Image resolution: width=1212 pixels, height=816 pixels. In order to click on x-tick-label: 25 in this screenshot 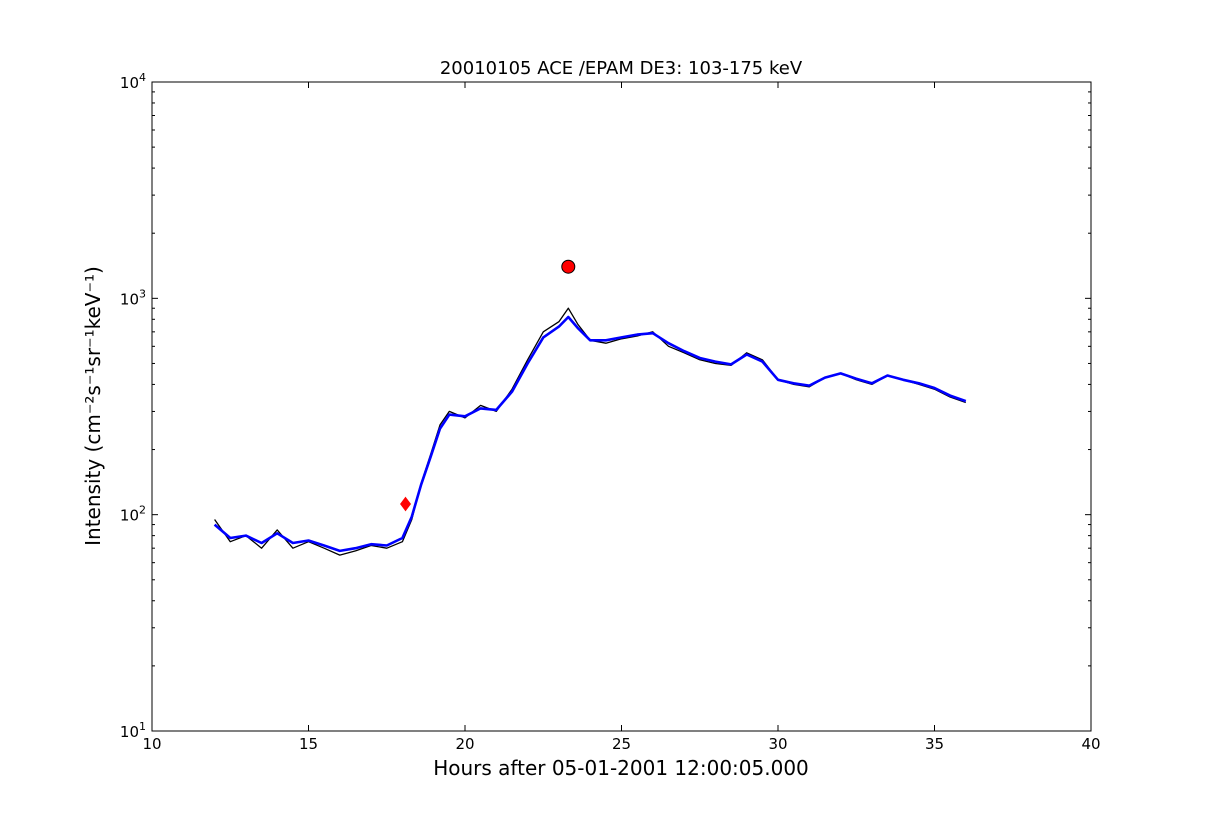, I will do `click(621, 744)`.